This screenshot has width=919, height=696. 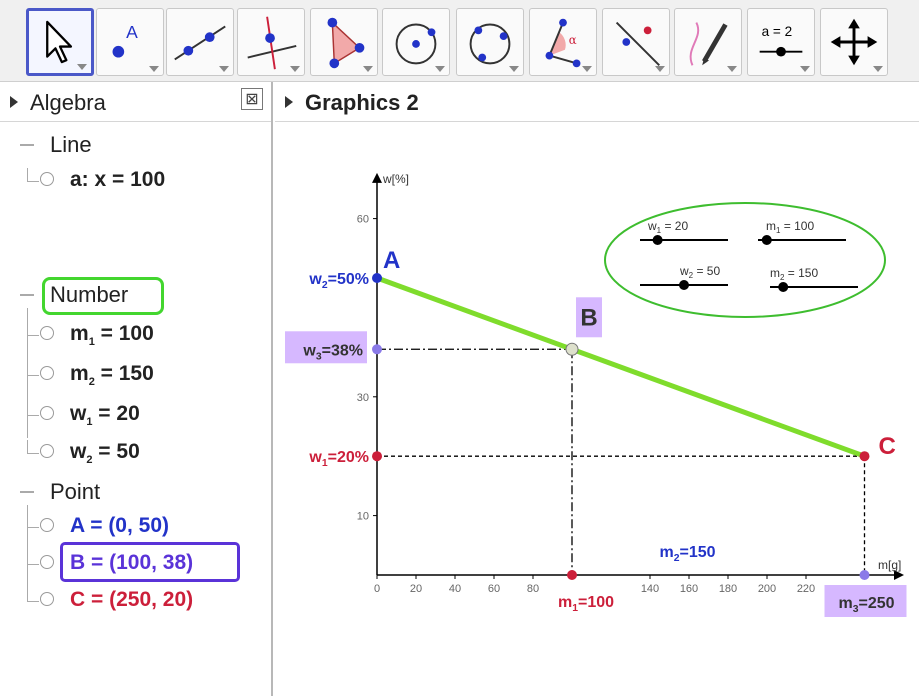 I want to click on y-axis-arrow, so click(x=377, y=177).